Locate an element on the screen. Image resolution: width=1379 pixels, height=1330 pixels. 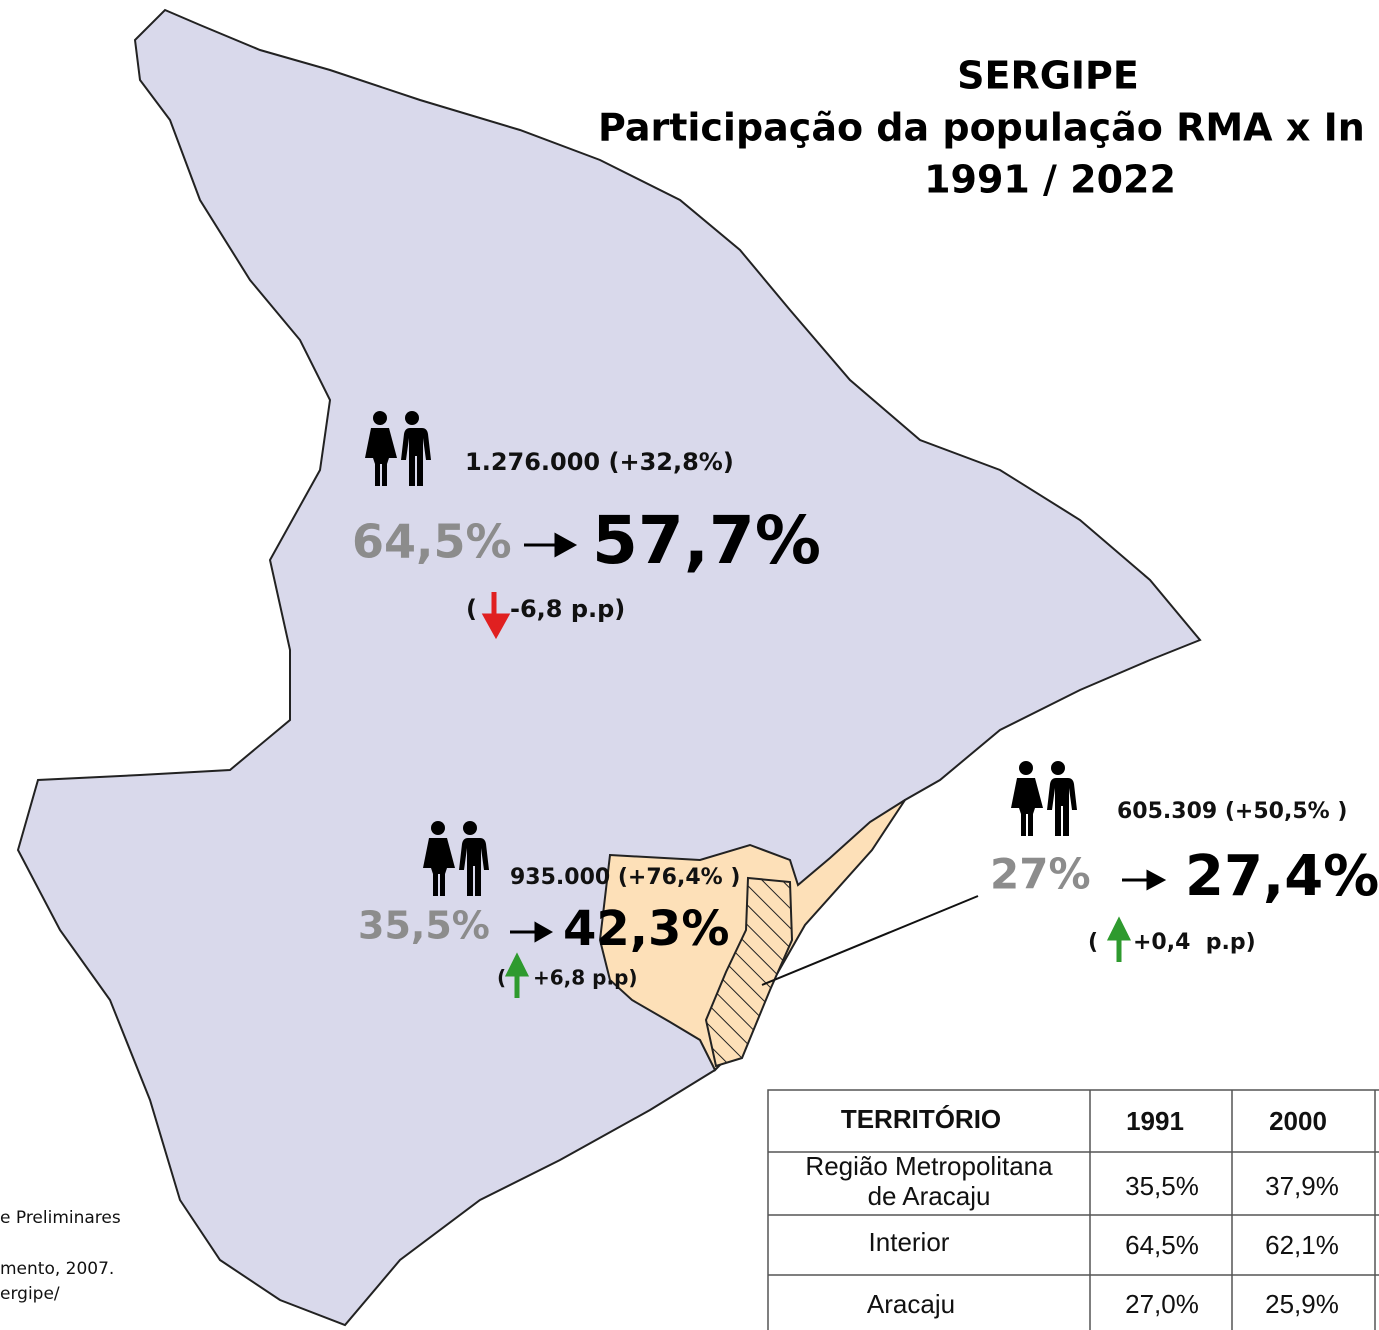
aracaju-region is located at coordinates (749, 972).